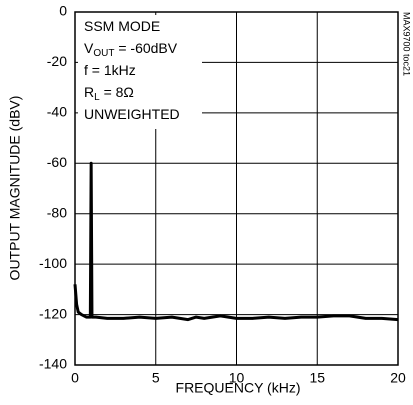 The width and height of the screenshot is (413, 405). What do you see at coordinates (237, 378) in the screenshot?
I see `x-tick-label: 10` at bounding box center [237, 378].